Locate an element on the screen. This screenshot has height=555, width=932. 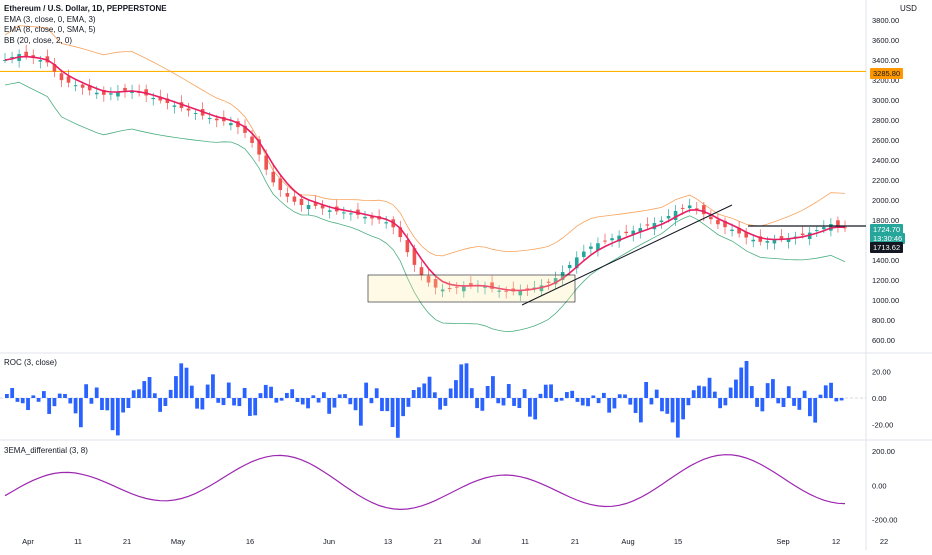
indicator-ema-fast: EMA (3, close, 0, EMA, 3) is located at coordinates (50, 19).